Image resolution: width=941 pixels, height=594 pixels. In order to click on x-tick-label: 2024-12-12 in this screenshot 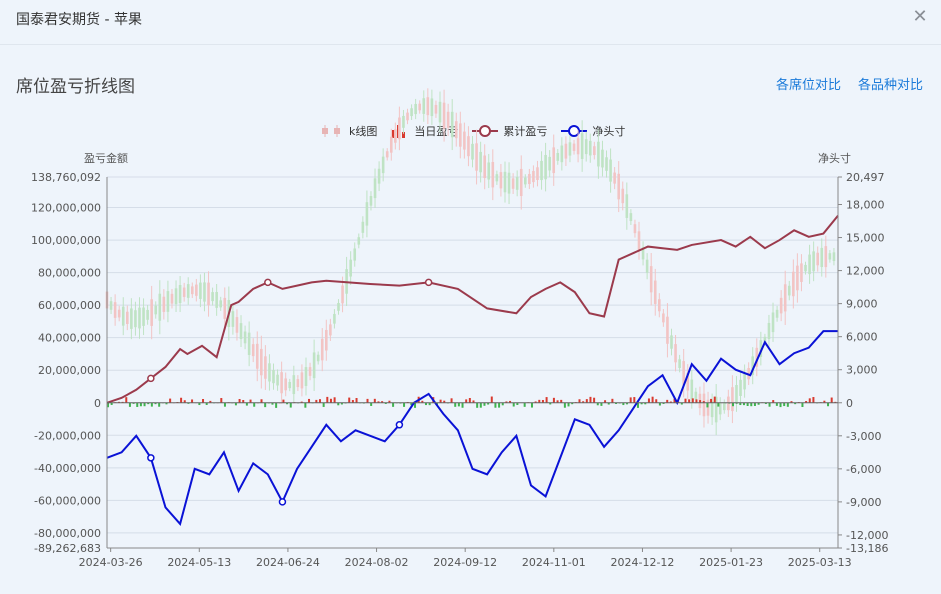, I will do `click(642, 562)`.